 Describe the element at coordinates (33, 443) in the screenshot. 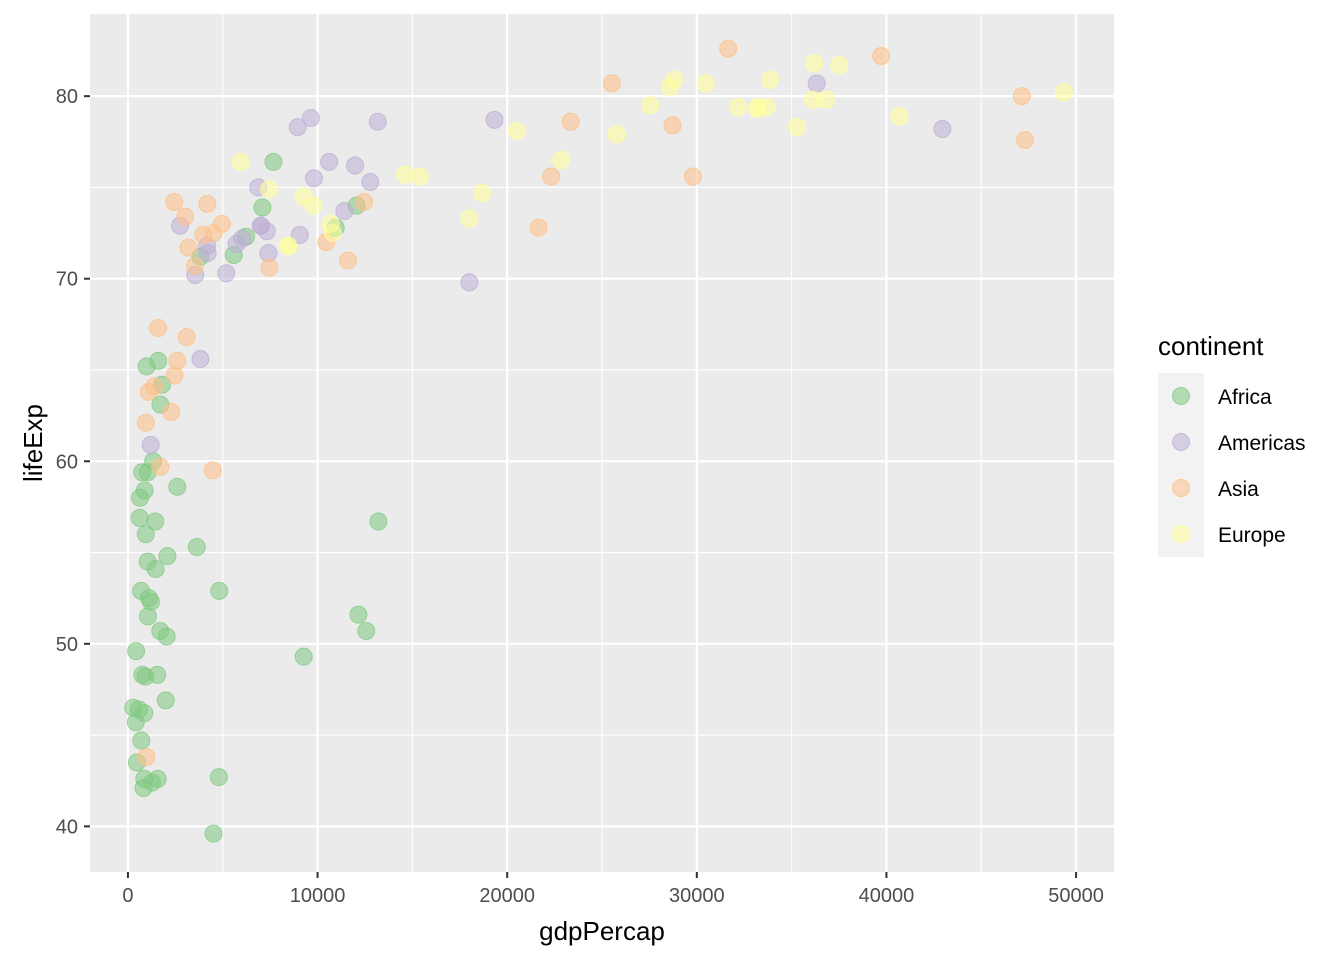

I see `y-axis-title: lifeExp` at that location.